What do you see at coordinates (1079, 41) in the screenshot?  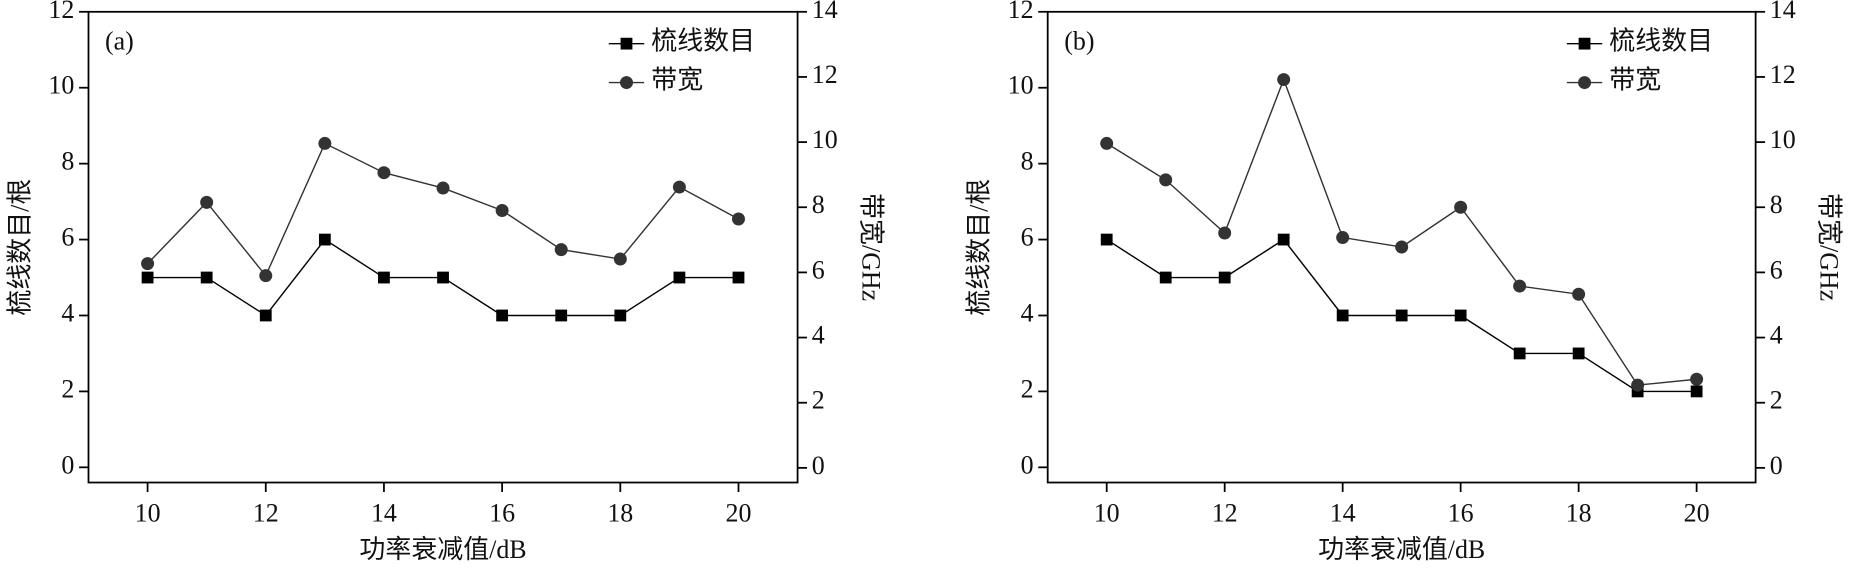 I see `panel-annotation: (b)` at bounding box center [1079, 41].